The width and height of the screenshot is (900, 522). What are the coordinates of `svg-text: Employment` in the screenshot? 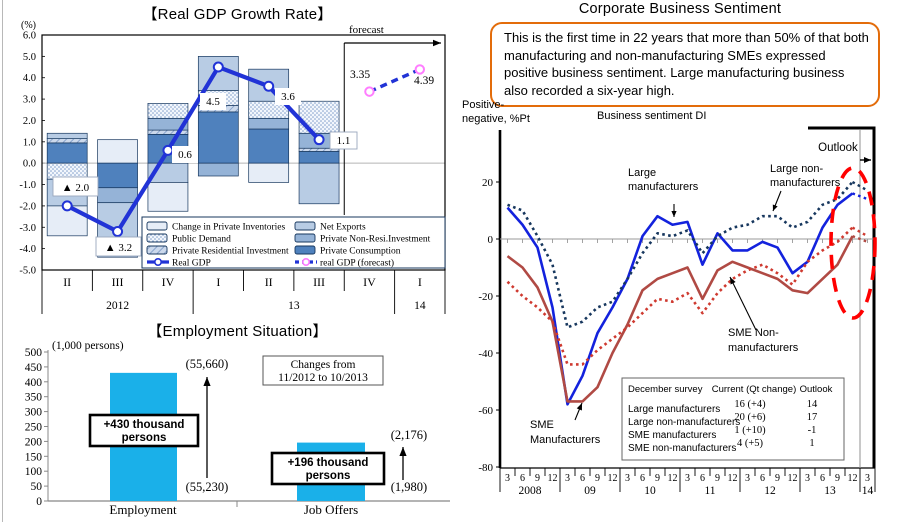 It's located at (143, 509).